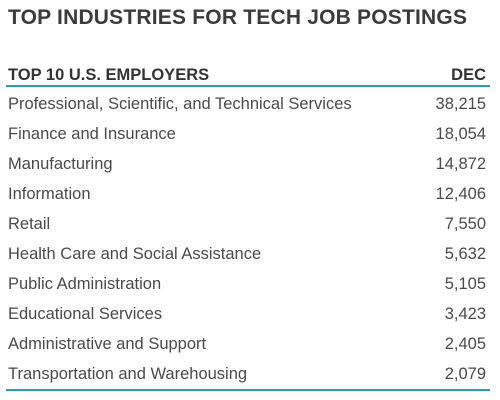 Image resolution: width=500 pixels, height=400 pixels. I want to click on dec-value: 18,054, so click(460, 133).